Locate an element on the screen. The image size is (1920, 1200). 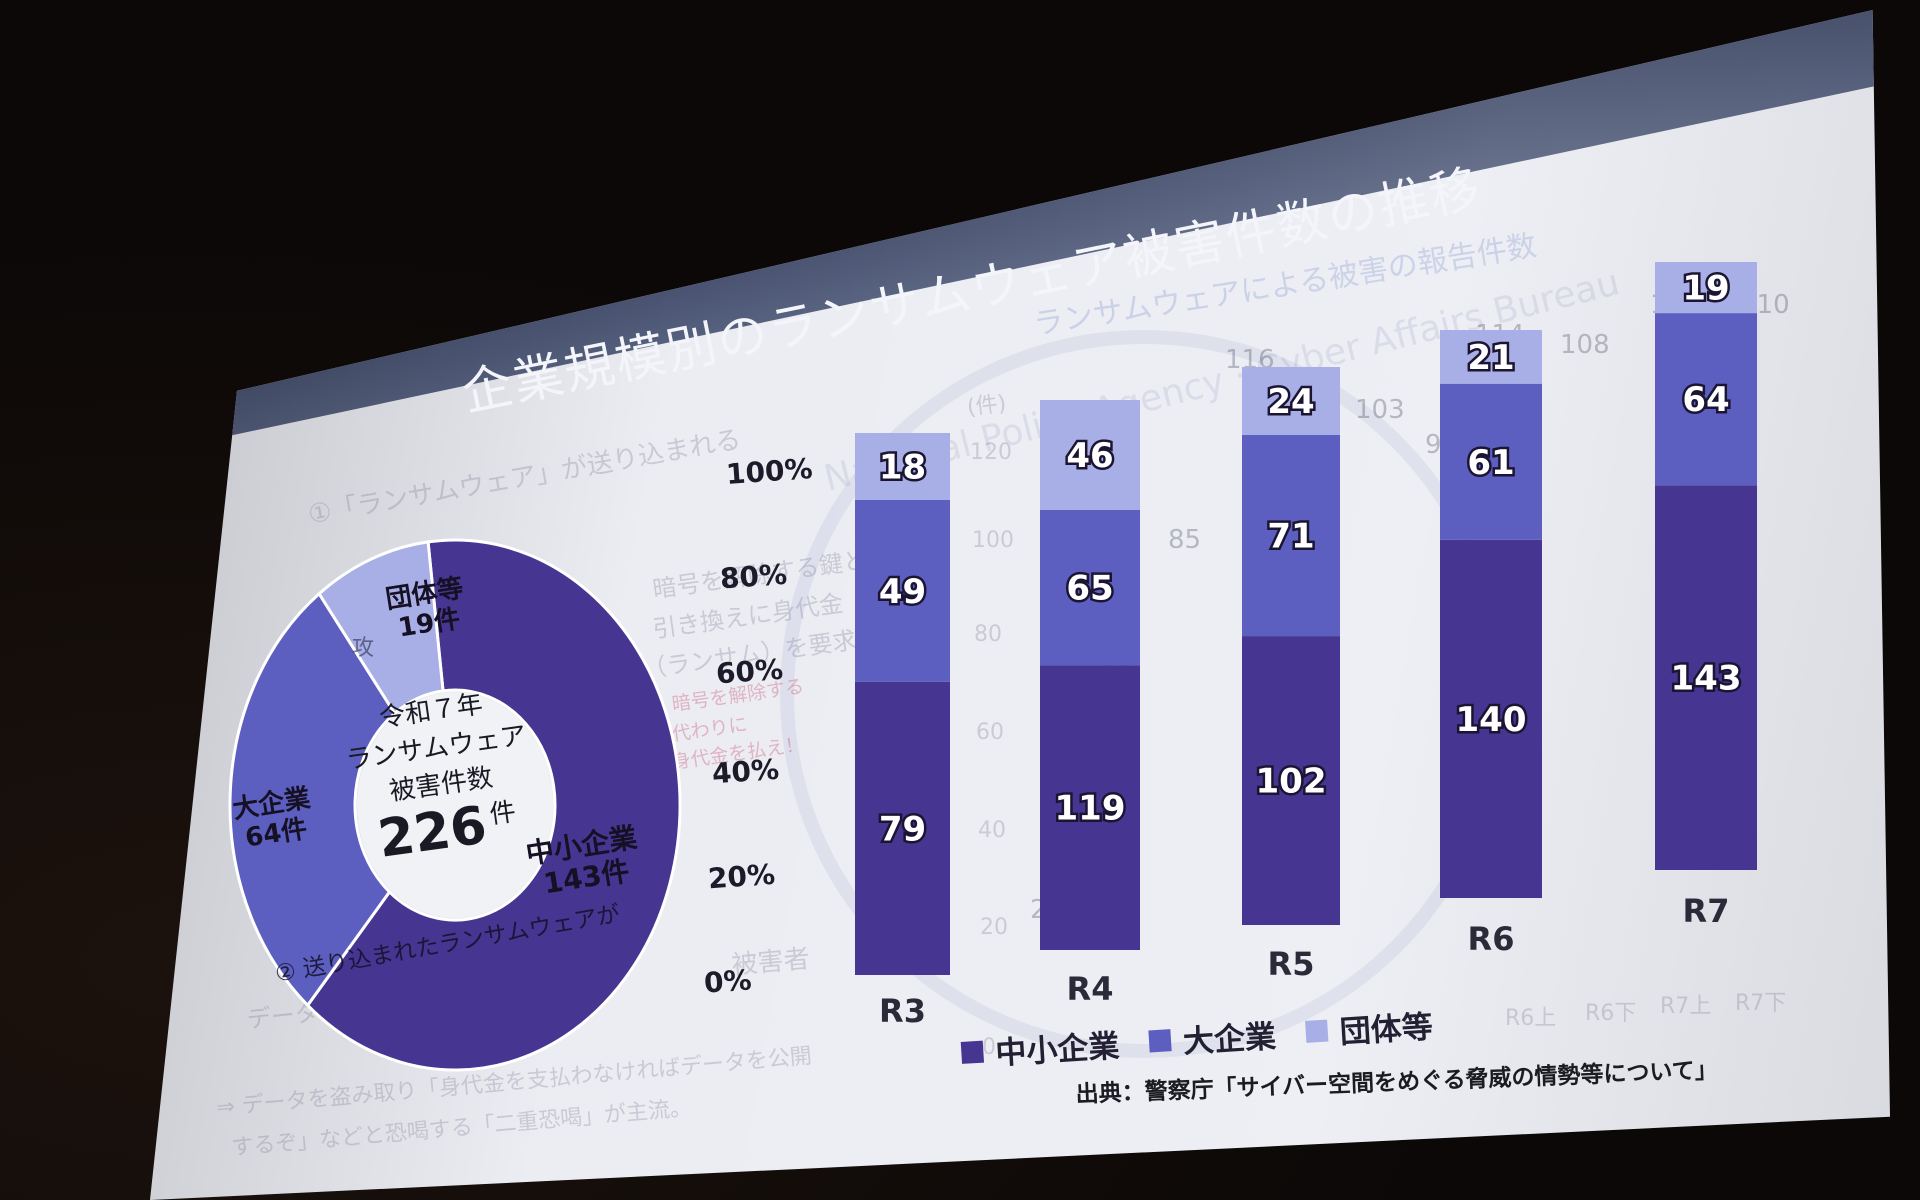
bar-value-label: 46 is located at coordinates (1089, 456).